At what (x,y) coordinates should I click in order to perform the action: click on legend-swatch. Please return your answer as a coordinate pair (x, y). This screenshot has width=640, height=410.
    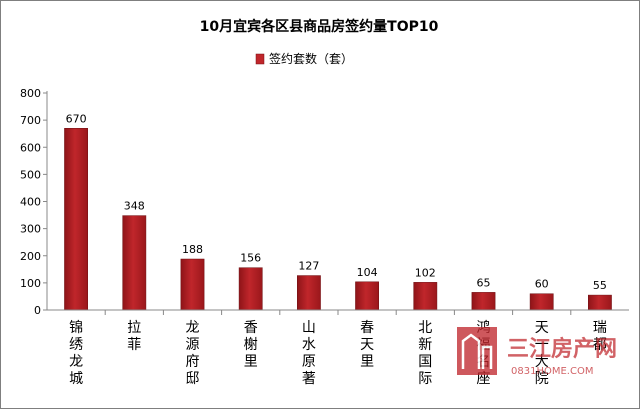
    Looking at the image, I should click on (260, 59).